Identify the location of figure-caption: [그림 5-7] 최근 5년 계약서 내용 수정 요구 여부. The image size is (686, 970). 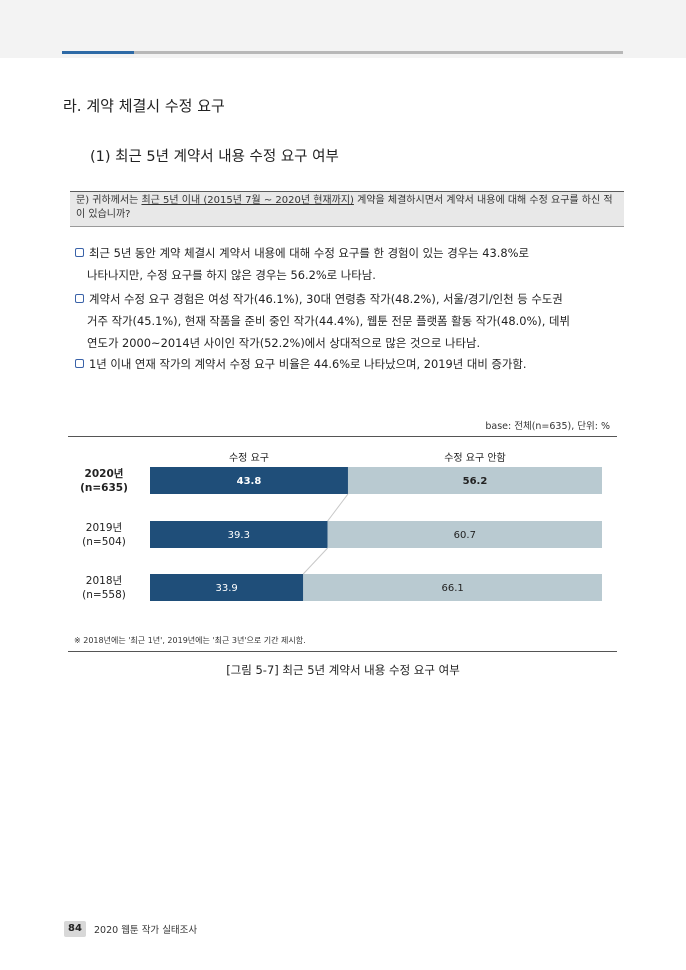
(343, 670).